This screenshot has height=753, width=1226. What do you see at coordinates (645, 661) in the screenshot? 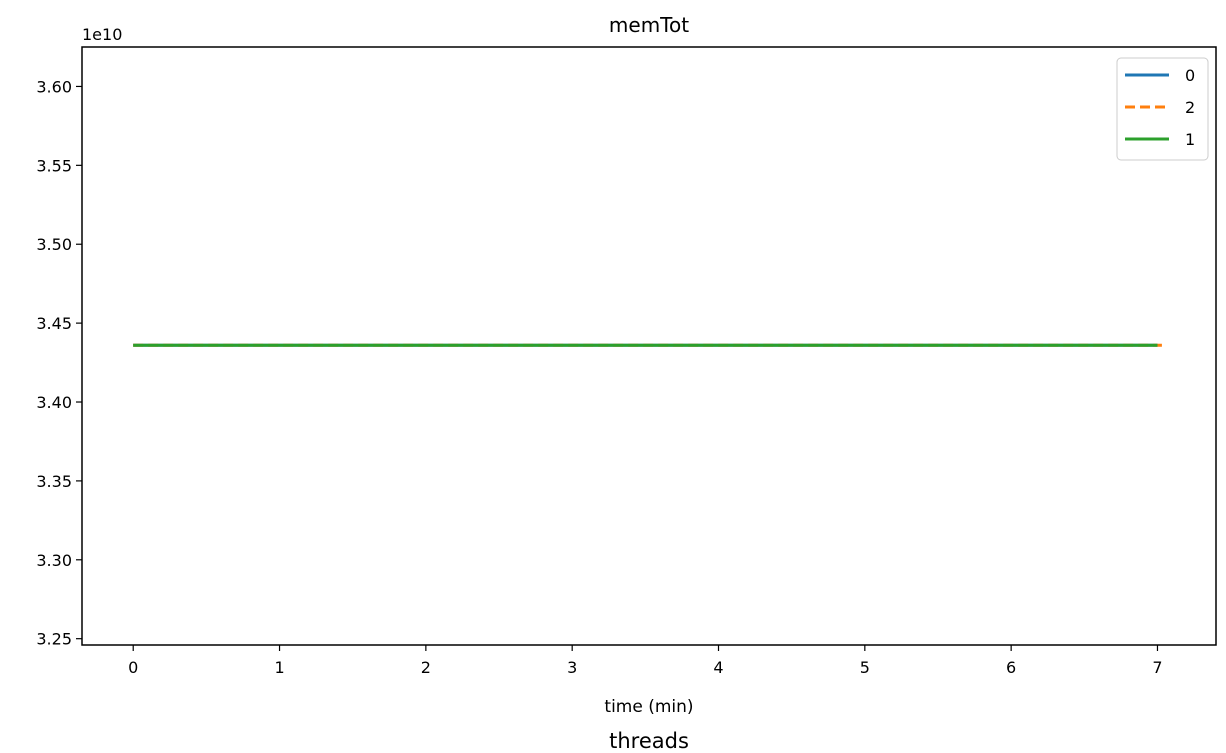
I see `x-axis: 0 1 2 3 4 5 6 7` at bounding box center [645, 661].